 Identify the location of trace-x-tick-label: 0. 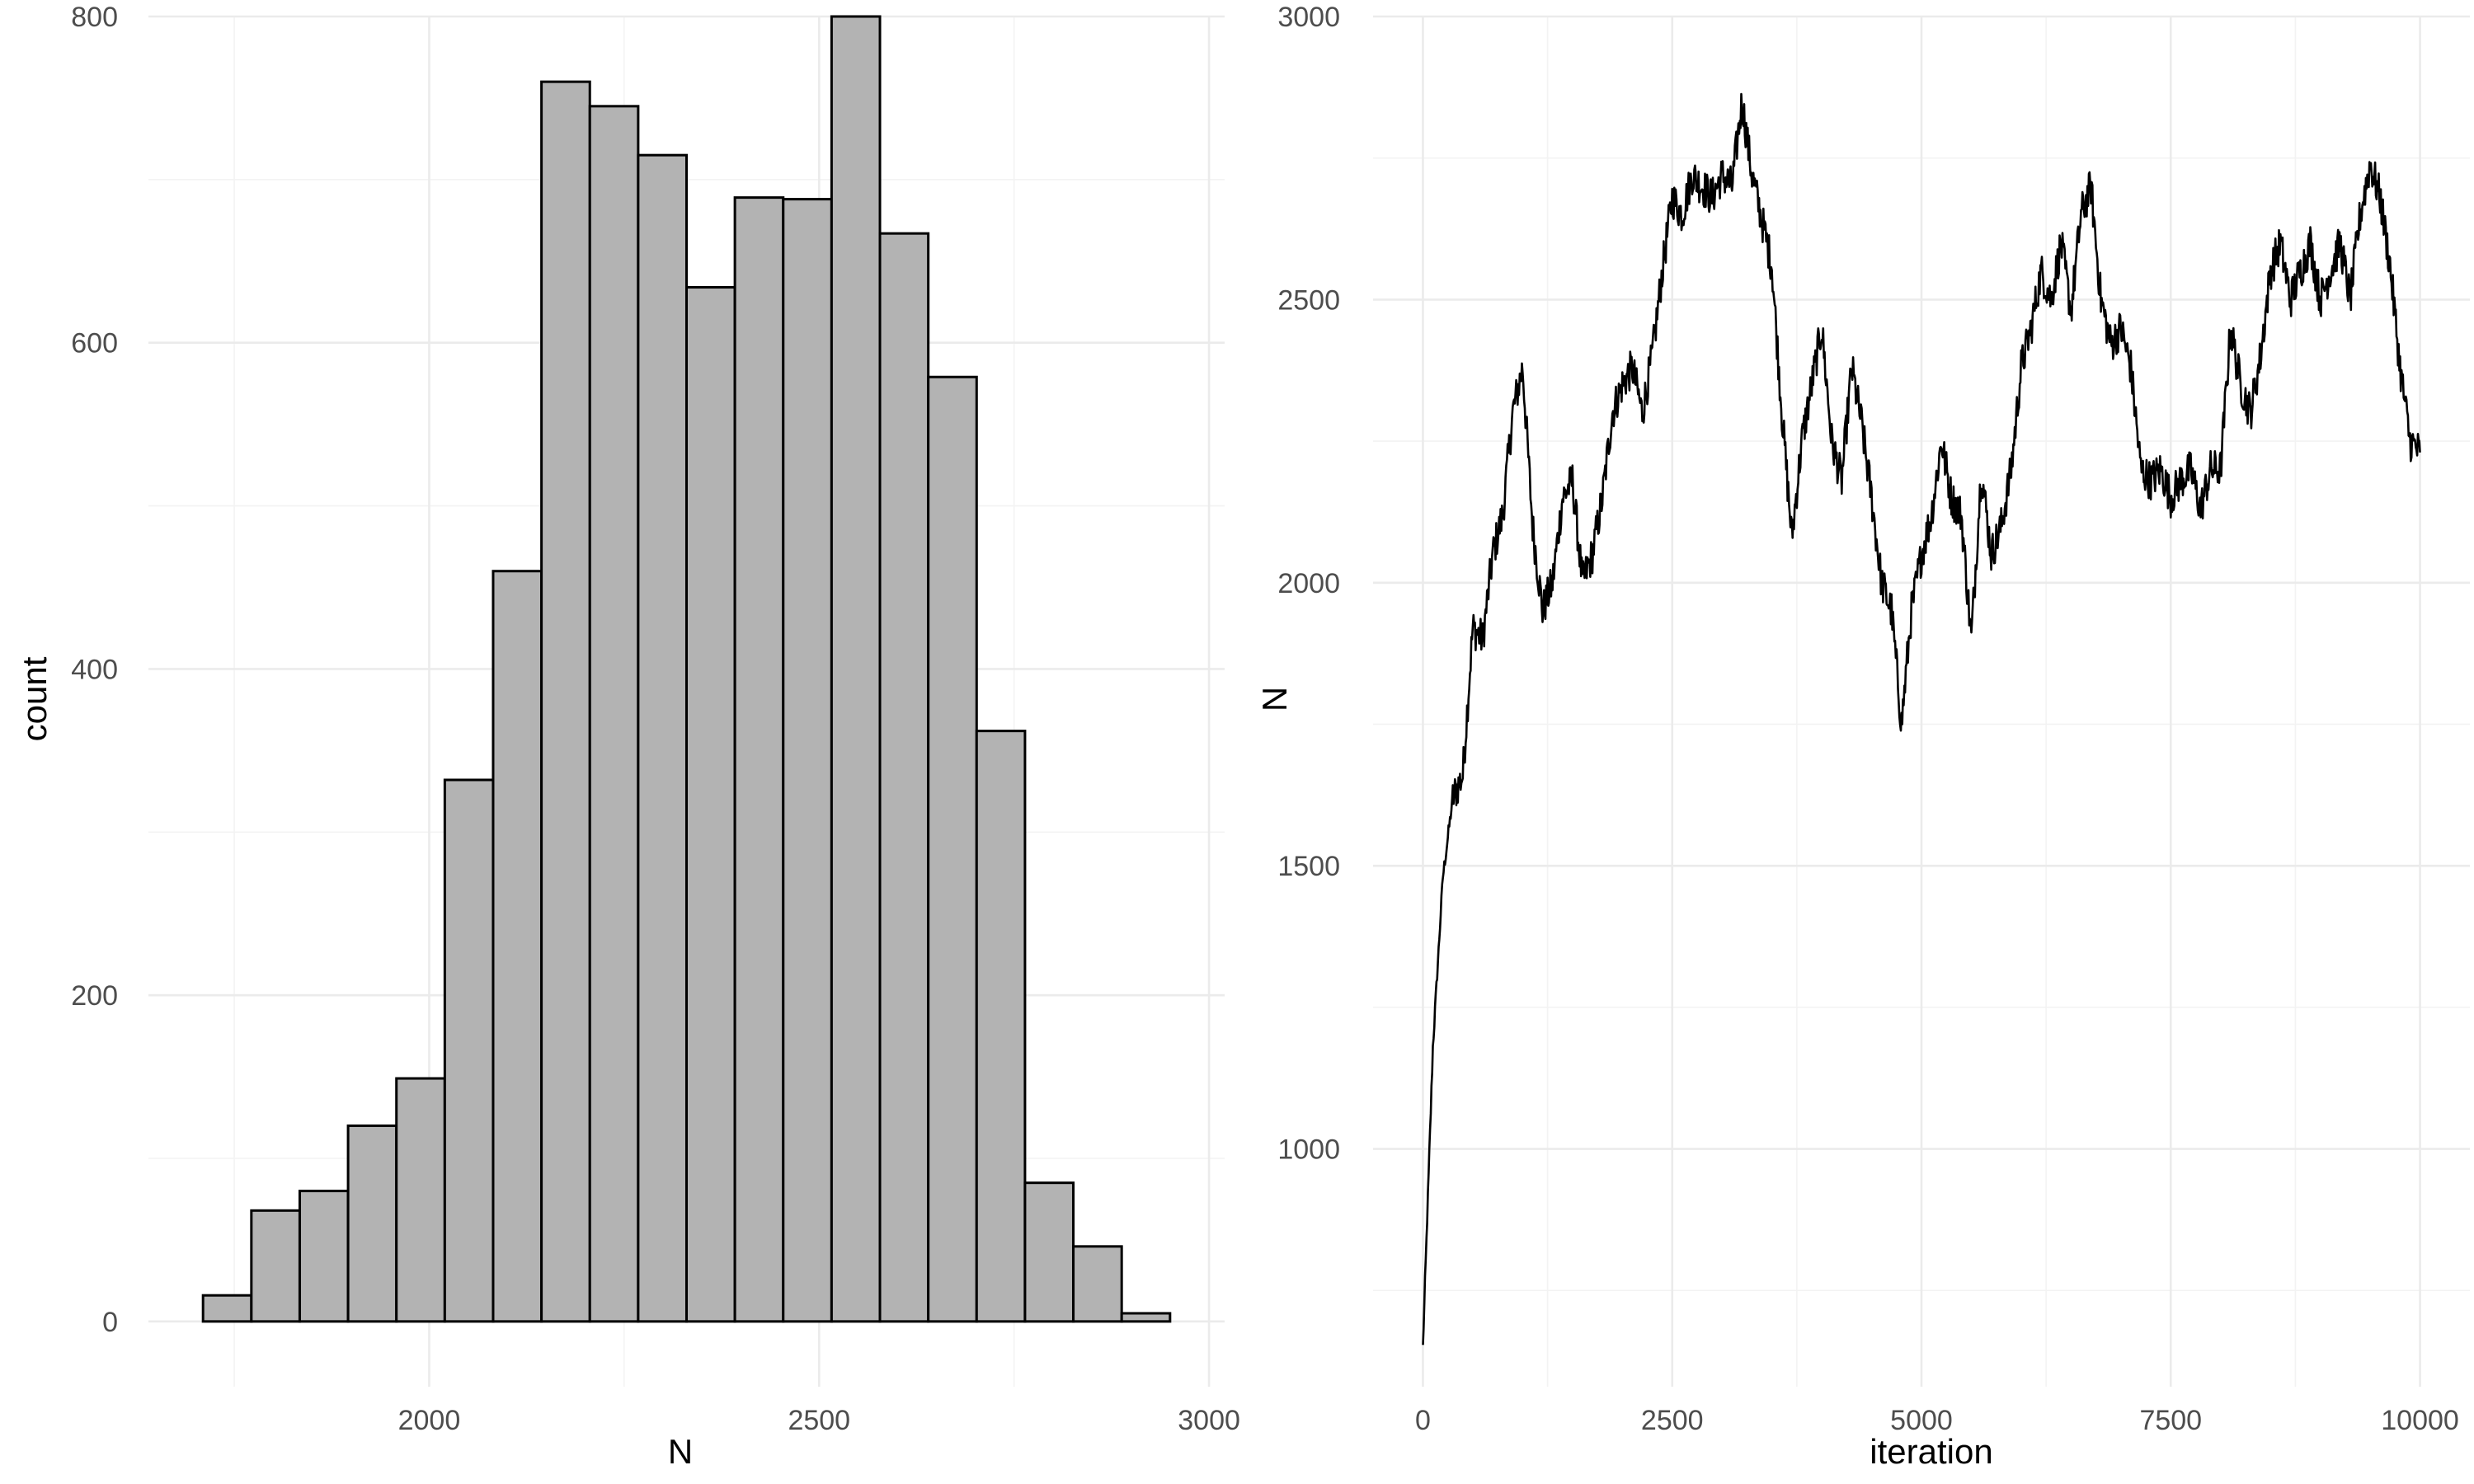
(1423, 1420).